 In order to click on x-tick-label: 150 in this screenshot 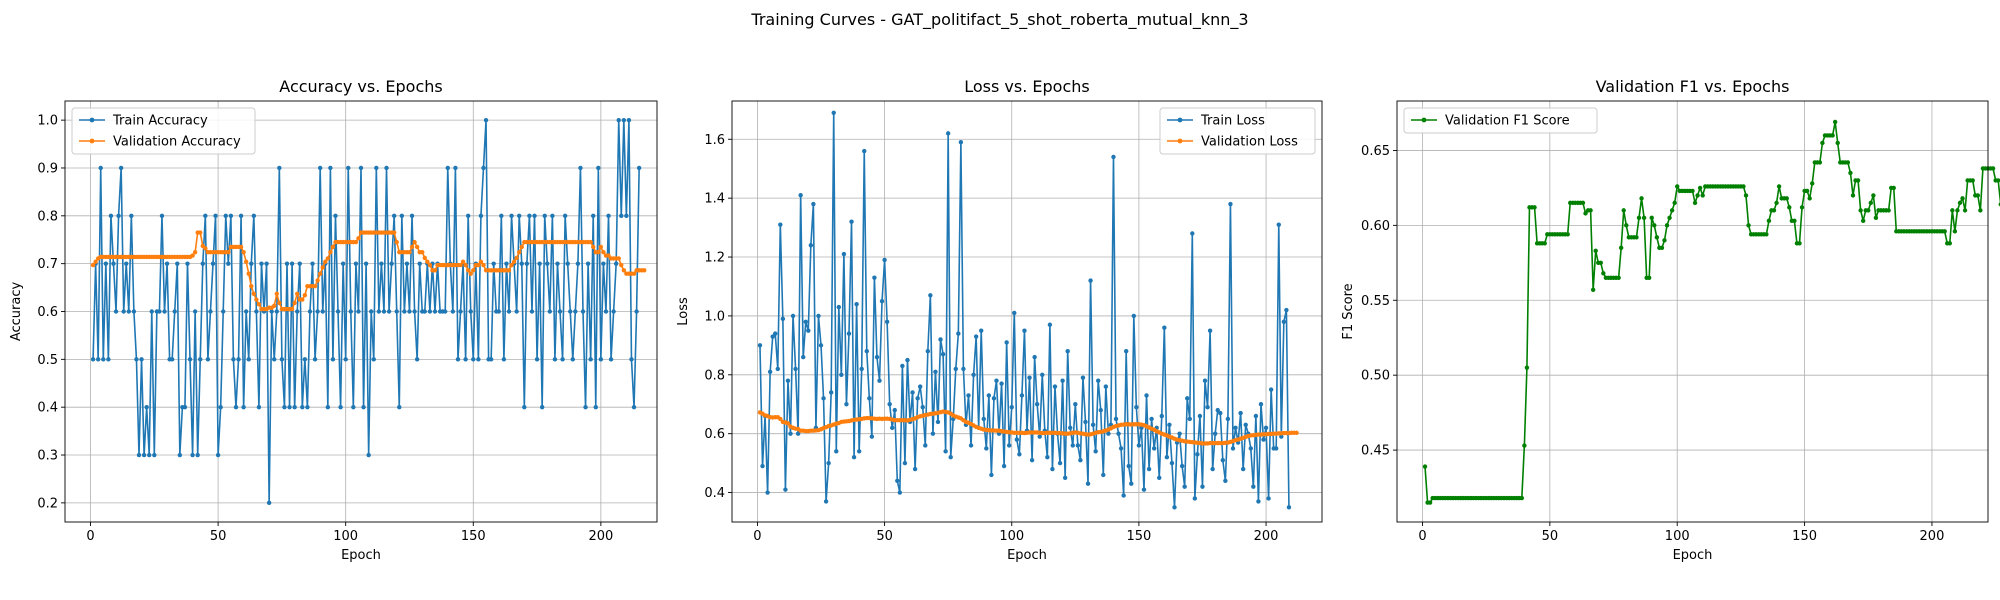, I will do `click(1138, 536)`.